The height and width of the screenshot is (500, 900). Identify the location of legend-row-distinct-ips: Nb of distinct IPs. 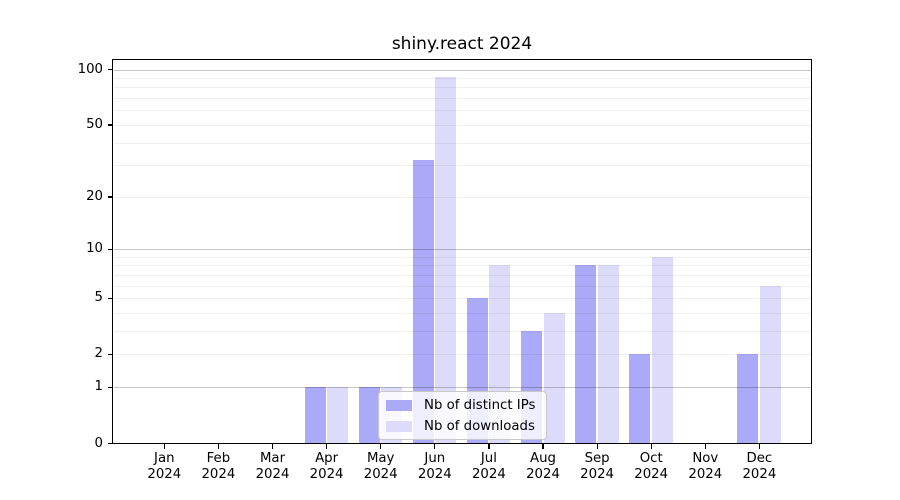
(462, 405).